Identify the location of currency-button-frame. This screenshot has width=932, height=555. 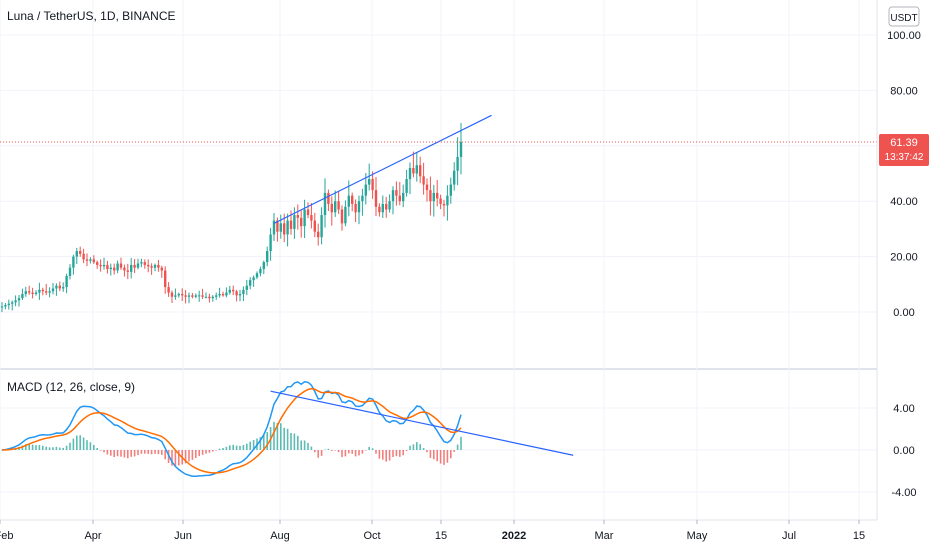
(904, 16).